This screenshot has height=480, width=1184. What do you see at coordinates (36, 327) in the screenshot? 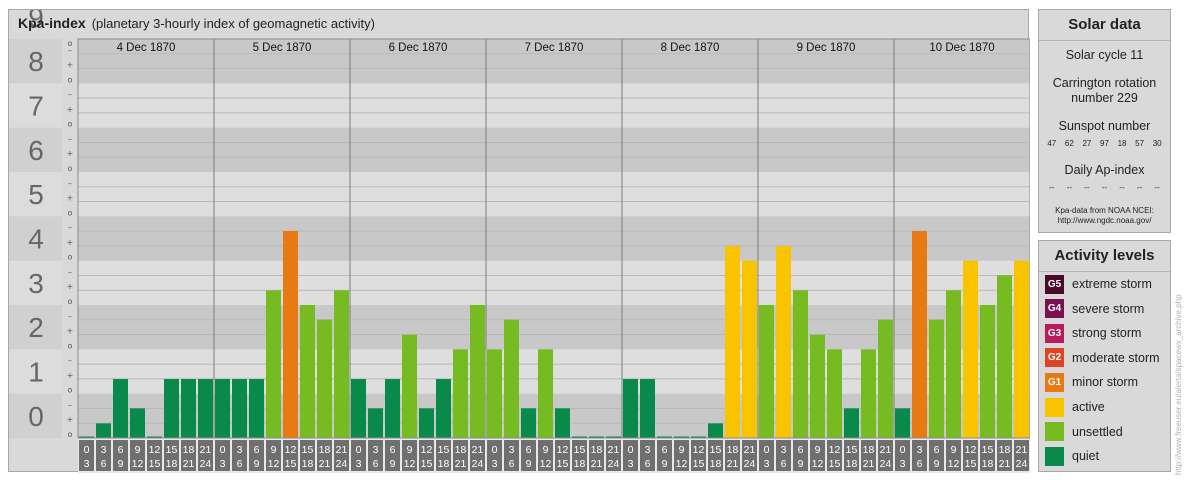
I see `y-tick-label: 2` at bounding box center [36, 327].